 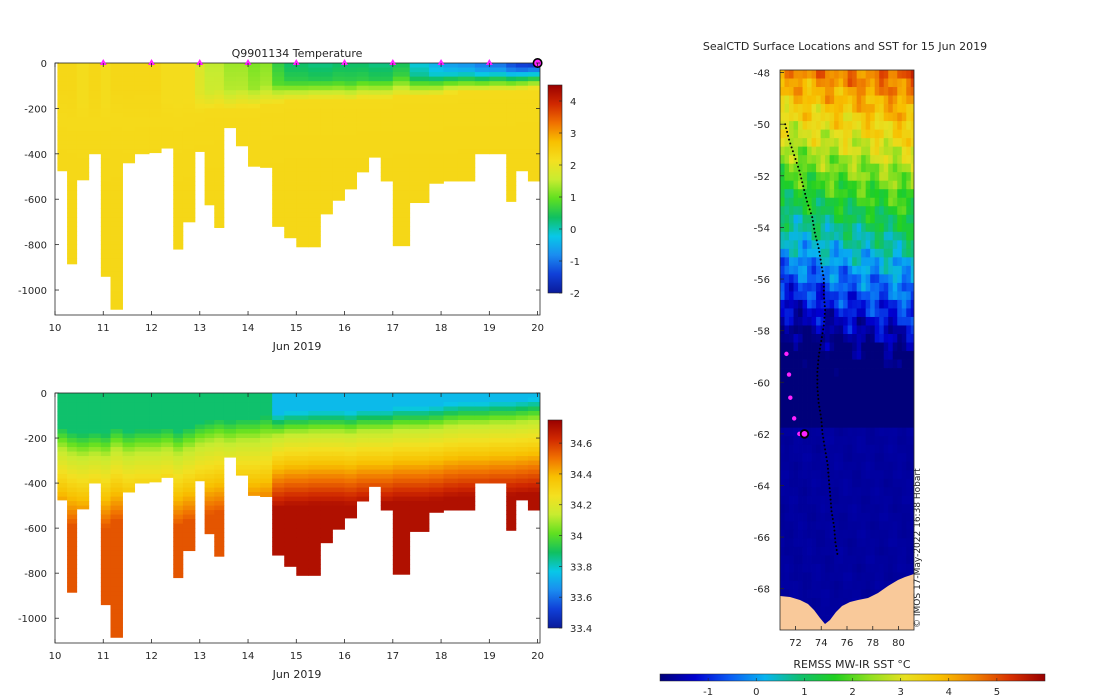 I want to click on map-x-tick-label: 72, so click(x=795, y=643).